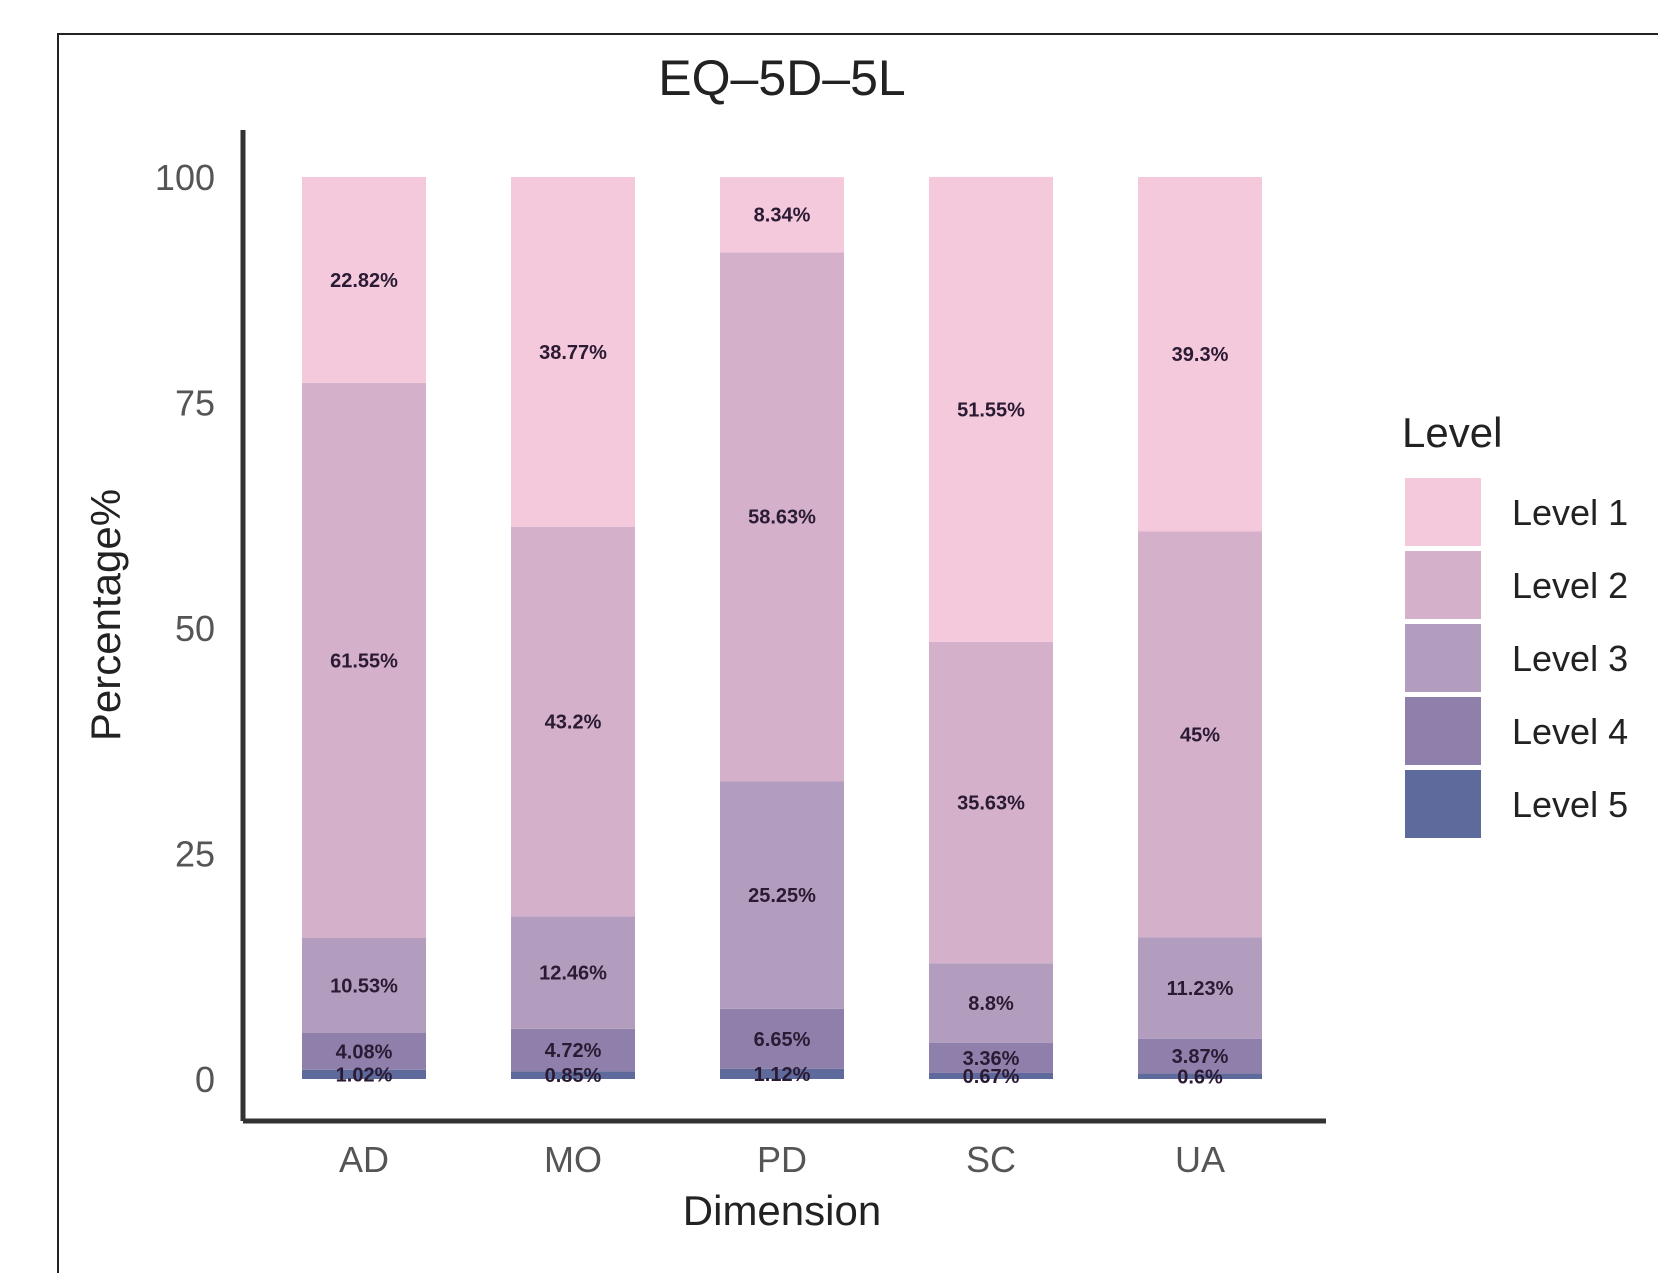  I want to click on data-label: 12.46%, so click(573, 974).